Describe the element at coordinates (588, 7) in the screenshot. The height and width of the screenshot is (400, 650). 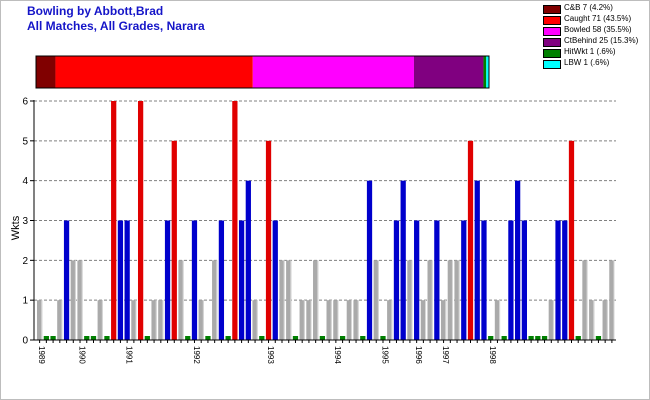
I see `legend-label-cb: C&B 7 (4.2%)` at that location.